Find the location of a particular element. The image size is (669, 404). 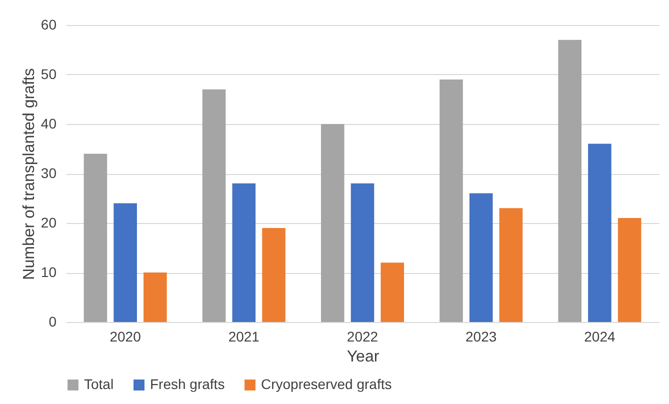

x-tick-label: 2021 is located at coordinates (244, 336).